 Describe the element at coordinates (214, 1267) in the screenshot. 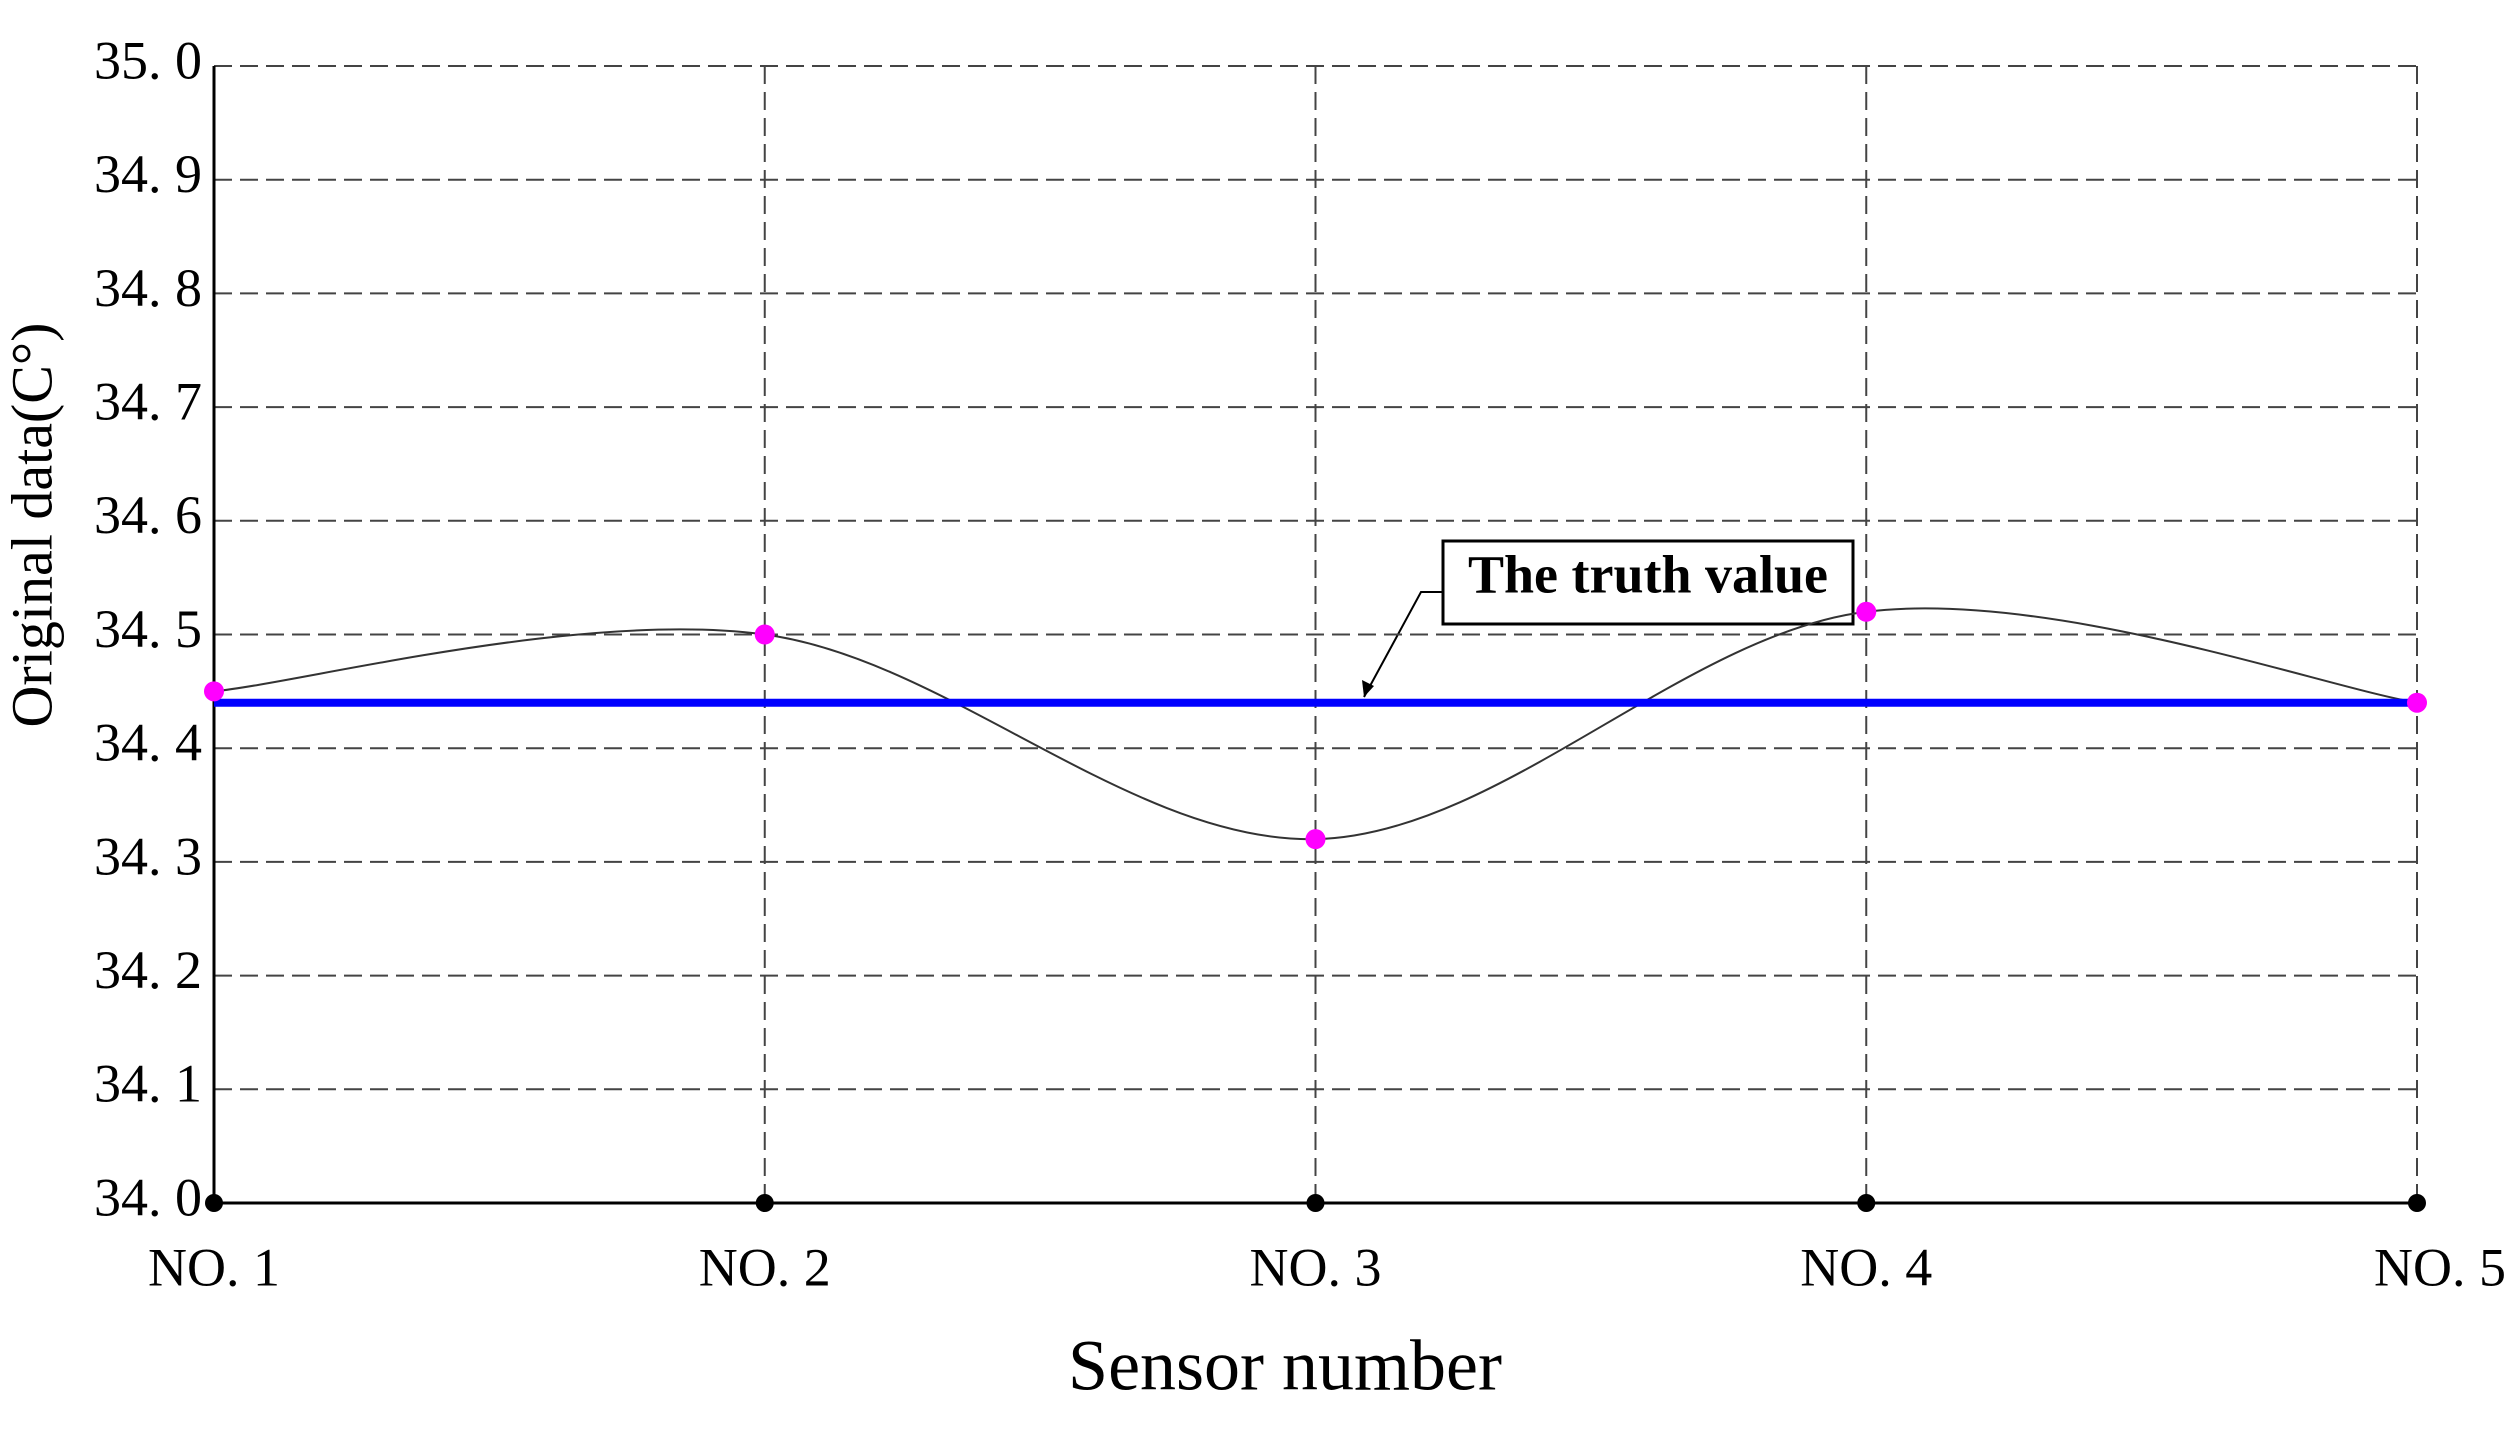

I see `x-tick-label: NO. 1` at that location.